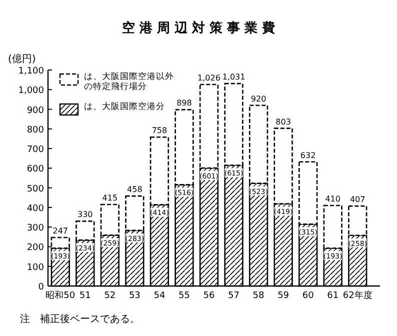 This screenshot has height=336, width=397. Describe the element at coordinates (35, 169) in the screenshot. I see `y-tick-label: 600` at that location.